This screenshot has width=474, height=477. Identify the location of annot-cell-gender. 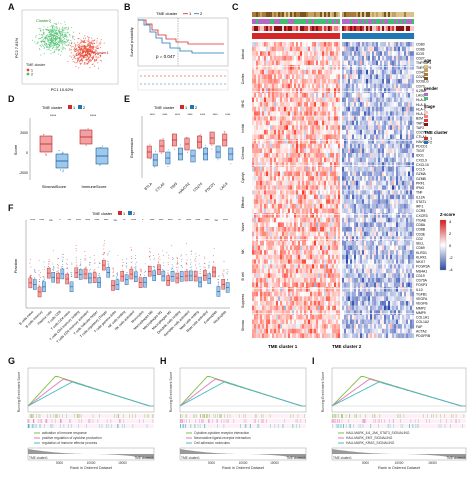
(271, 21).